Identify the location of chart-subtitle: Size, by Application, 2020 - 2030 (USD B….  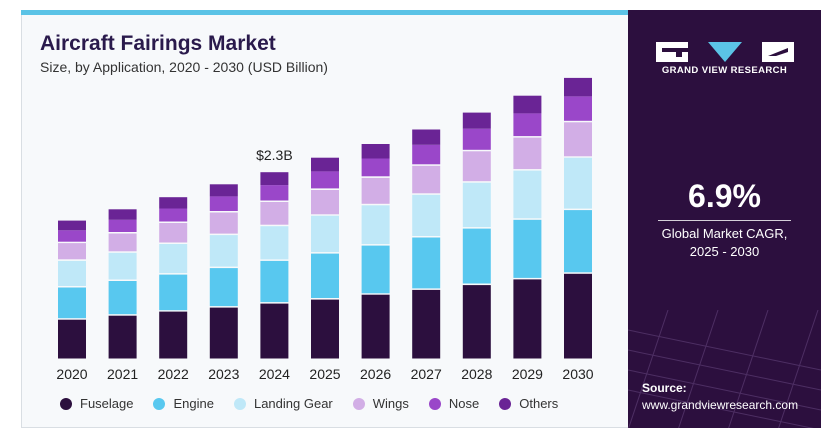
(184, 67).